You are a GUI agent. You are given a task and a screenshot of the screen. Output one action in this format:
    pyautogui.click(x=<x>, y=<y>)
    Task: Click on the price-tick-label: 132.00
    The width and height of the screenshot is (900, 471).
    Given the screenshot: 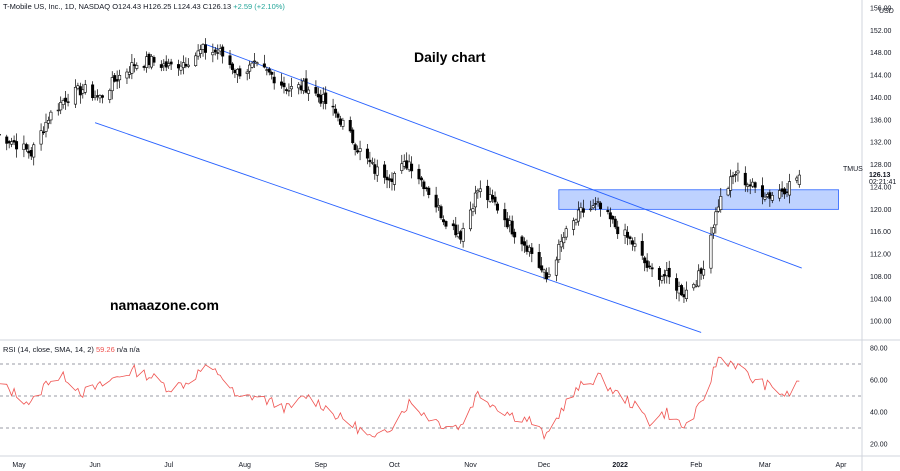 What is the action you would take?
    pyautogui.click(x=881, y=143)
    